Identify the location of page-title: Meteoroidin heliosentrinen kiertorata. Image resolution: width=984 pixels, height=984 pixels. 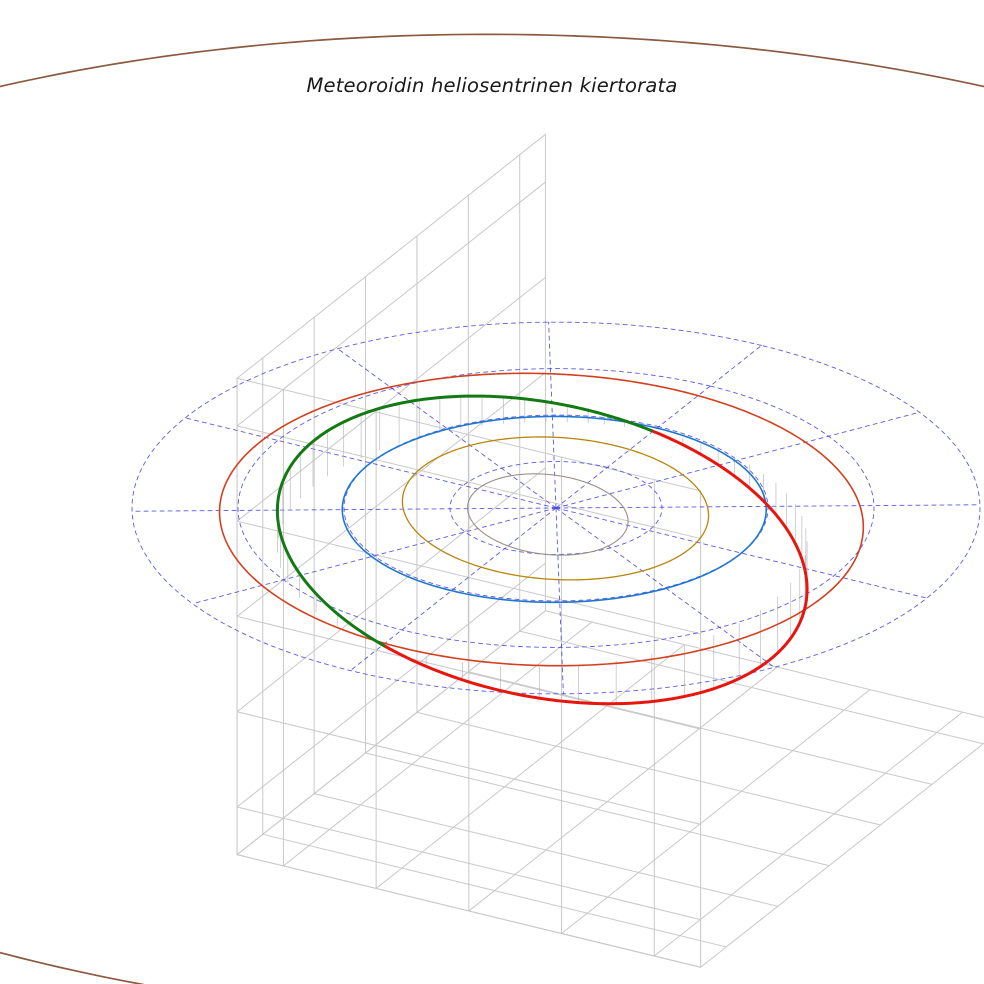
(492, 85).